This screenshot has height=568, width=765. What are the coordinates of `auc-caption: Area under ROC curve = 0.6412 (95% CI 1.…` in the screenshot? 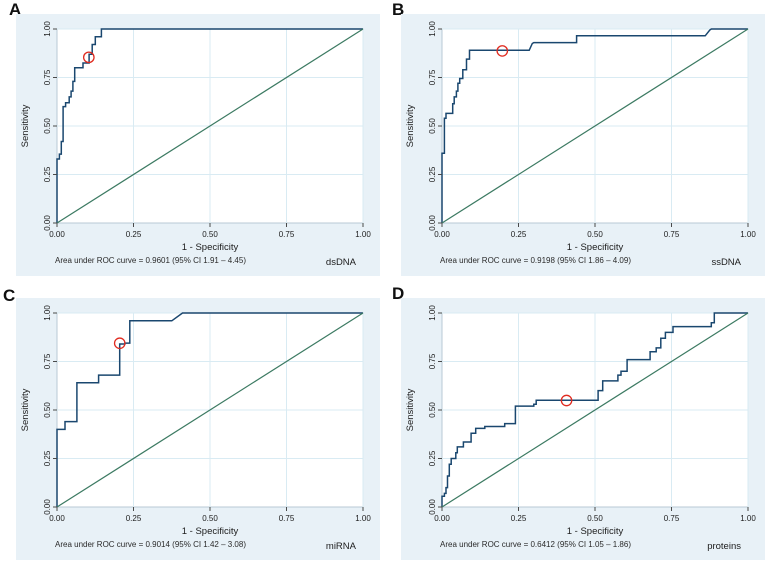 It's located at (535, 544).